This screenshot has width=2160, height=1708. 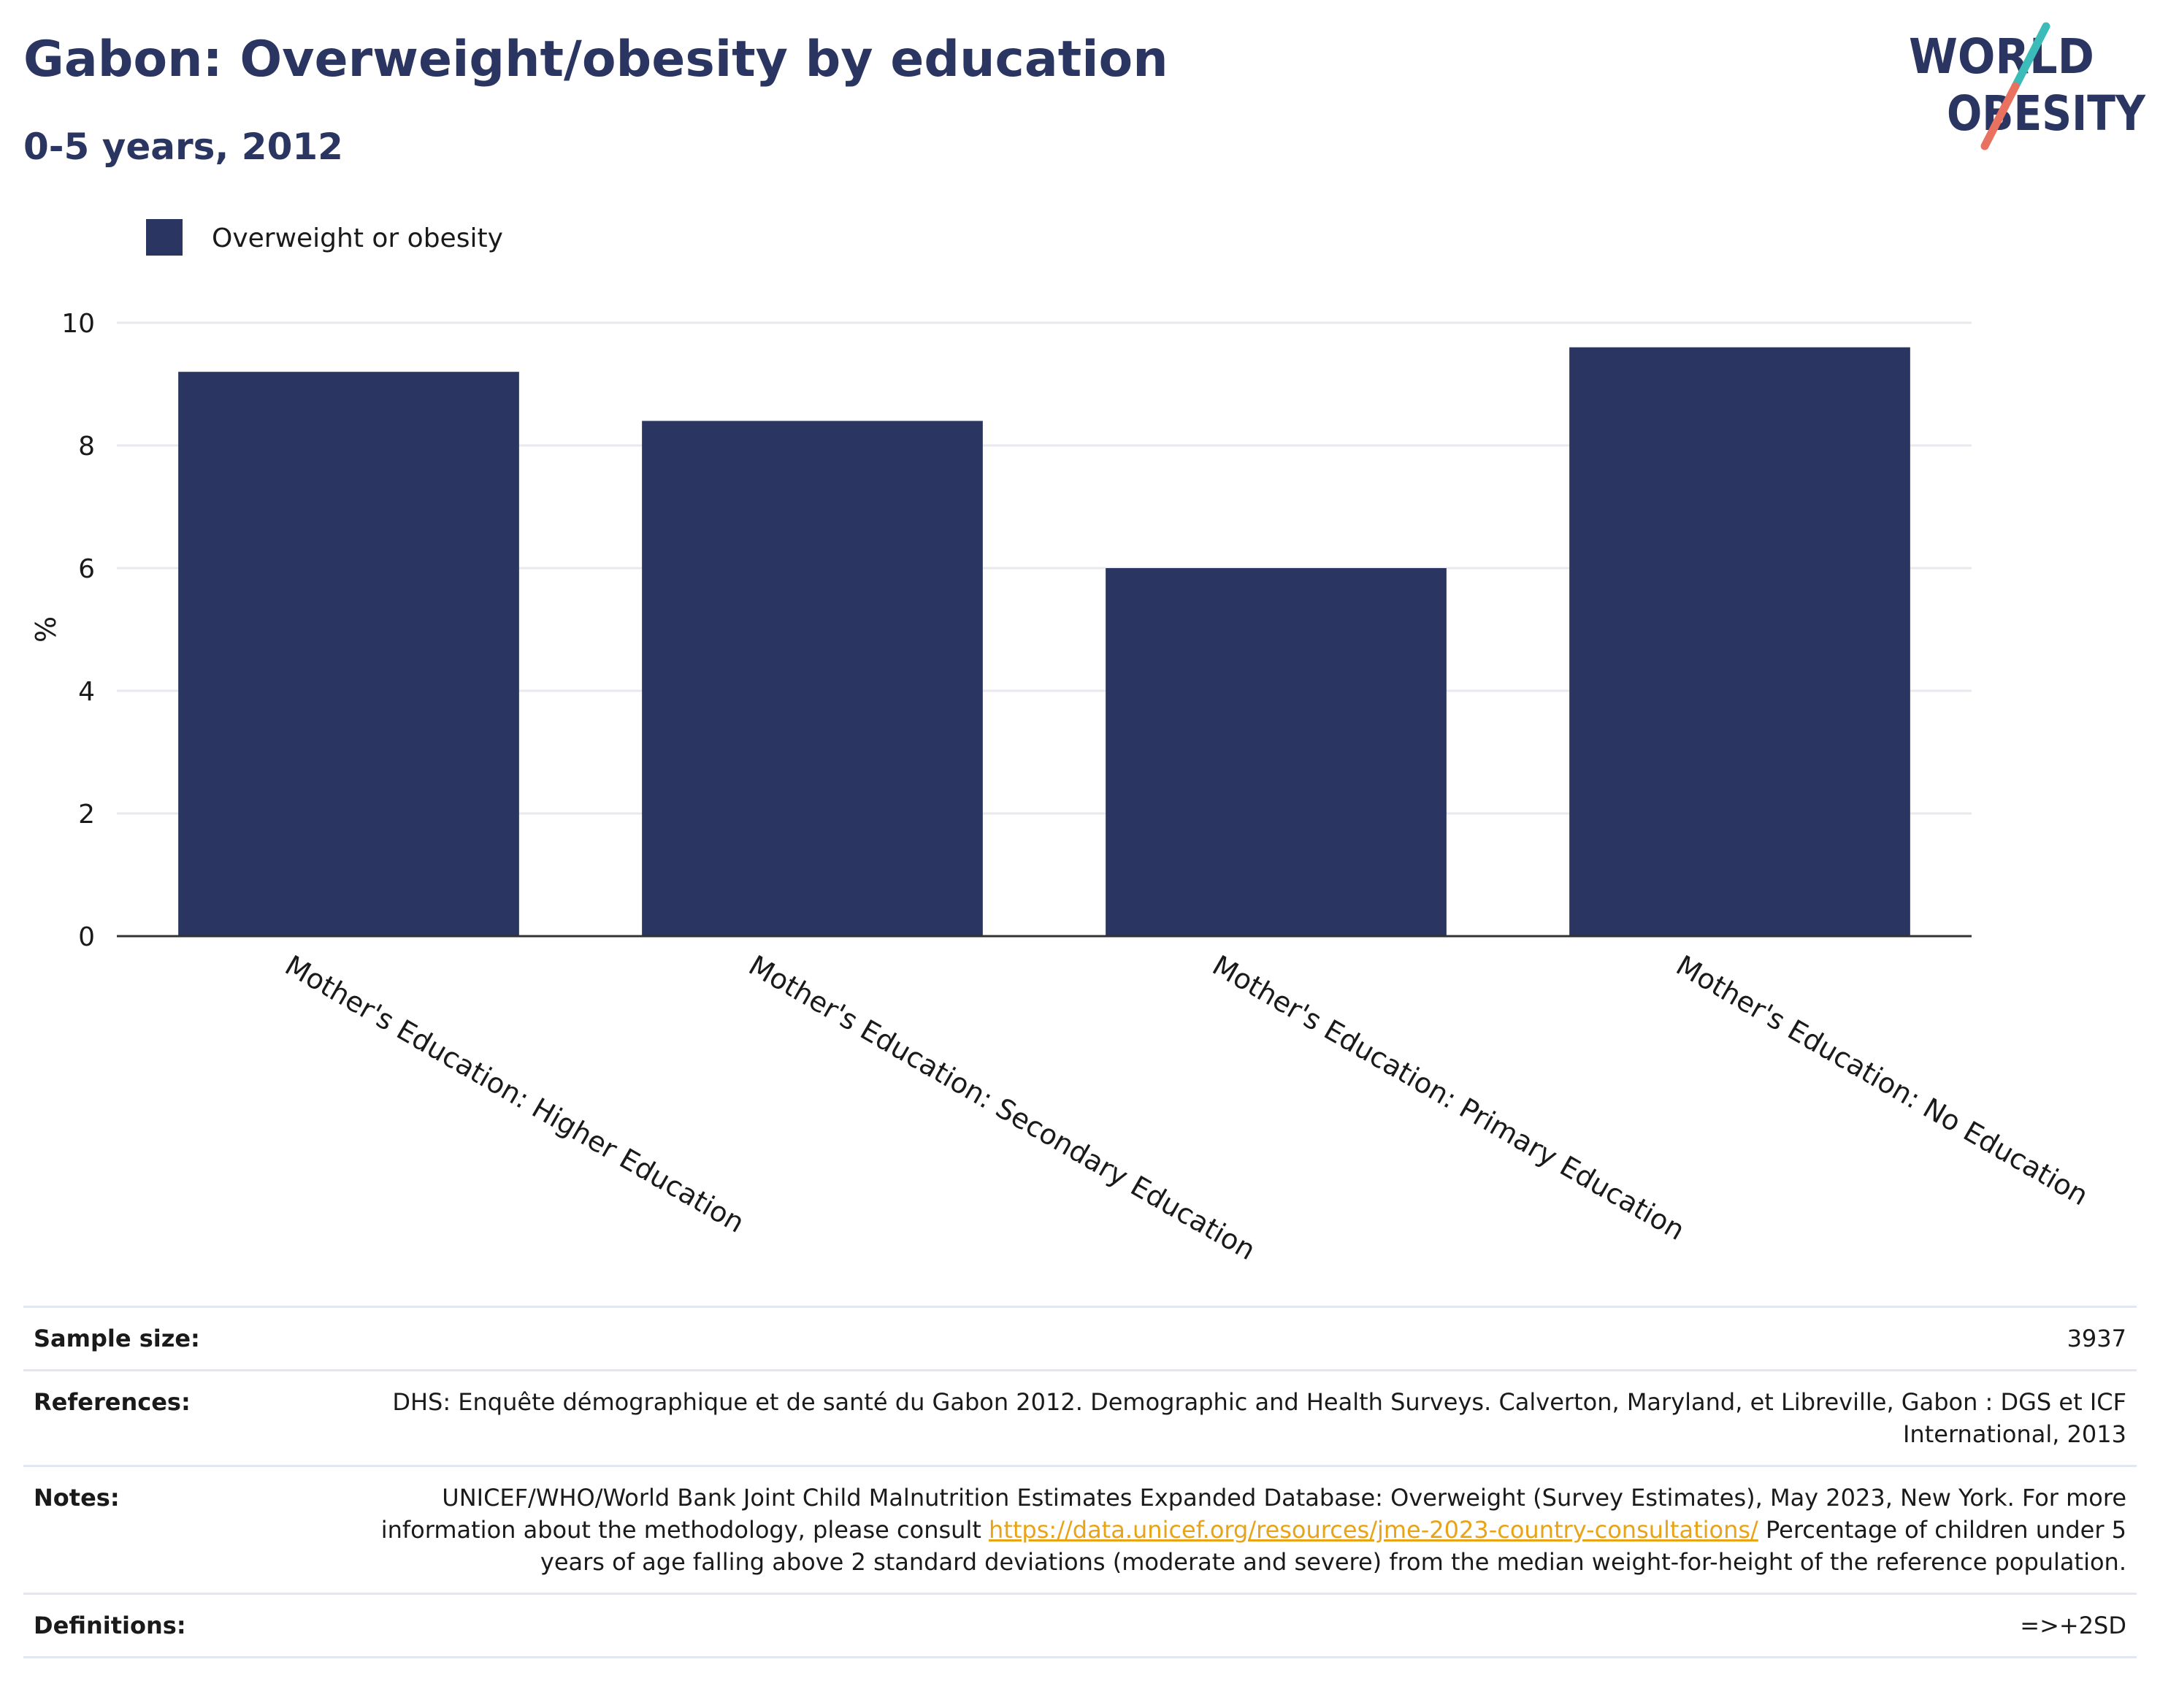 What do you see at coordinates (595, 59) in the screenshot?
I see `chart-title: Gabon: Overweight/obesity by education` at bounding box center [595, 59].